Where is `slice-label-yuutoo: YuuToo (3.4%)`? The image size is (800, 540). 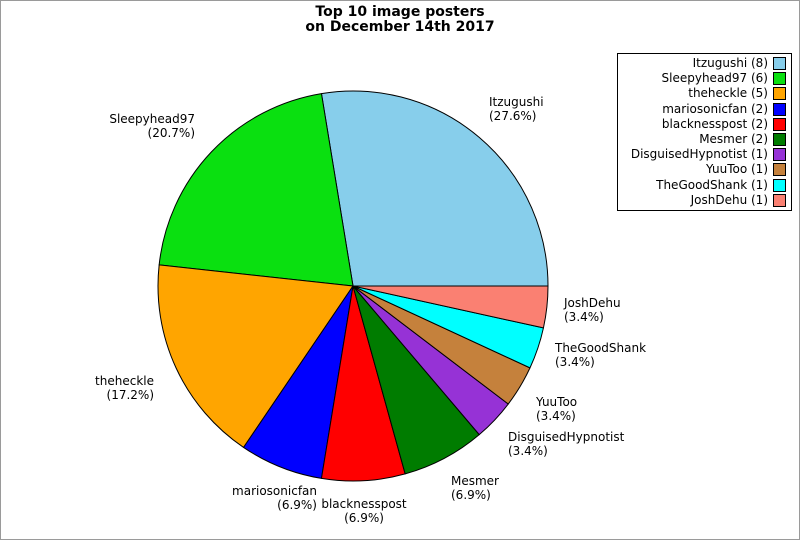 slice-label-yuutoo: YuuToo (3.4%) is located at coordinates (556, 409).